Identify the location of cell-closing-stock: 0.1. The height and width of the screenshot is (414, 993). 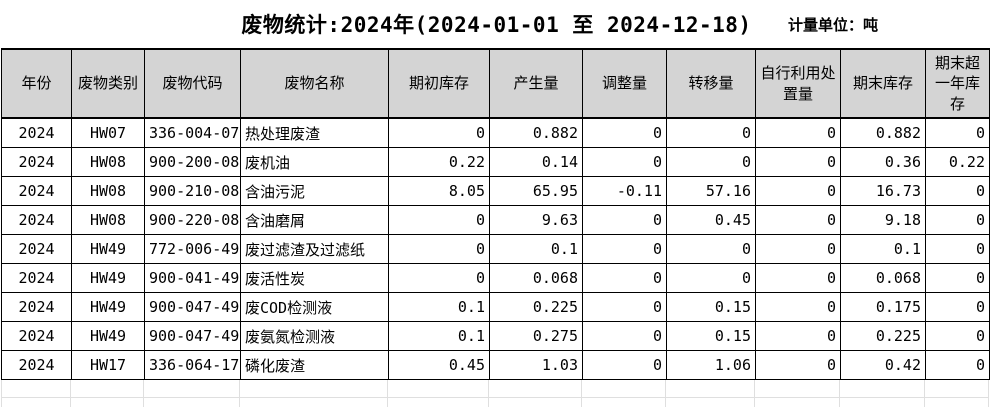
(883, 249).